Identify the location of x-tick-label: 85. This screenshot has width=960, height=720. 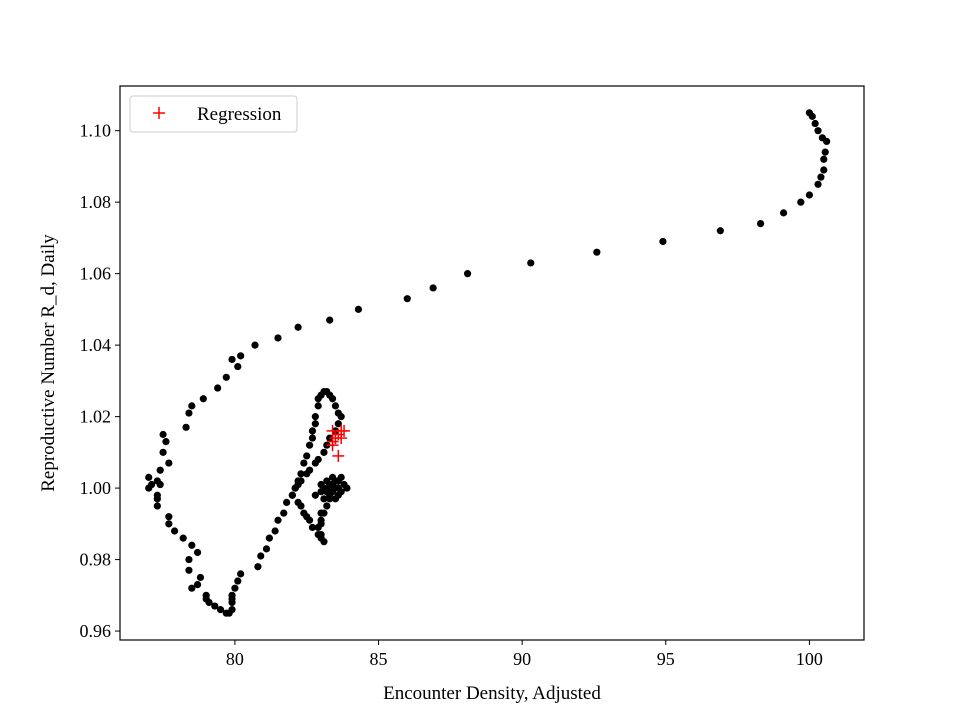
(379, 659).